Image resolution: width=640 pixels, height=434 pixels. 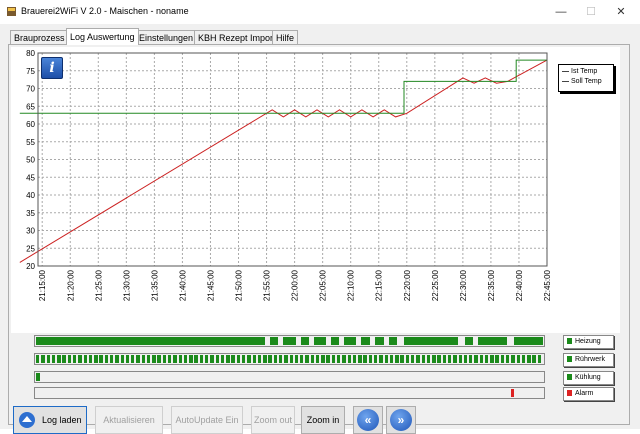 What do you see at coordinates (154, 285) in the screenshot?
I see `x-tick-label: 21:35:00` at bounding box center [154, 285].